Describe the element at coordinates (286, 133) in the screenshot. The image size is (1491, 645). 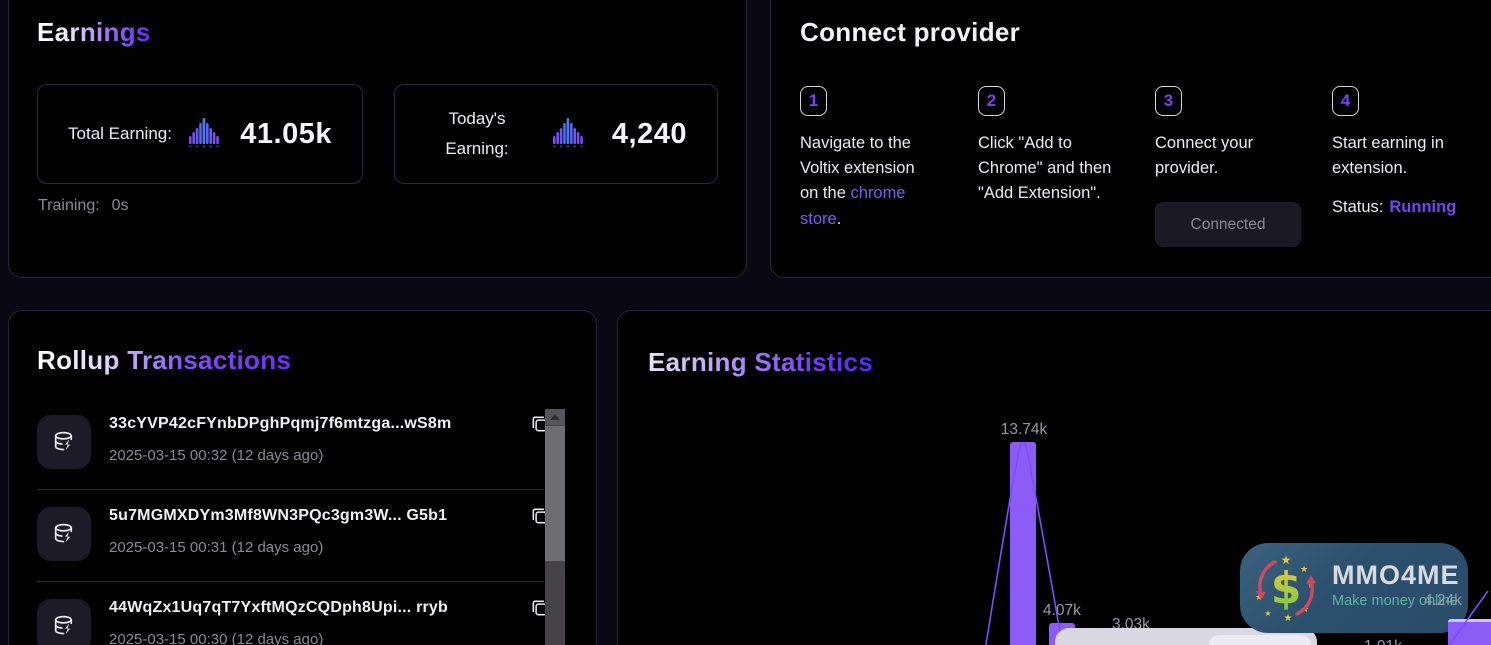
I see `total-earning-value: 41.05k` at that location.